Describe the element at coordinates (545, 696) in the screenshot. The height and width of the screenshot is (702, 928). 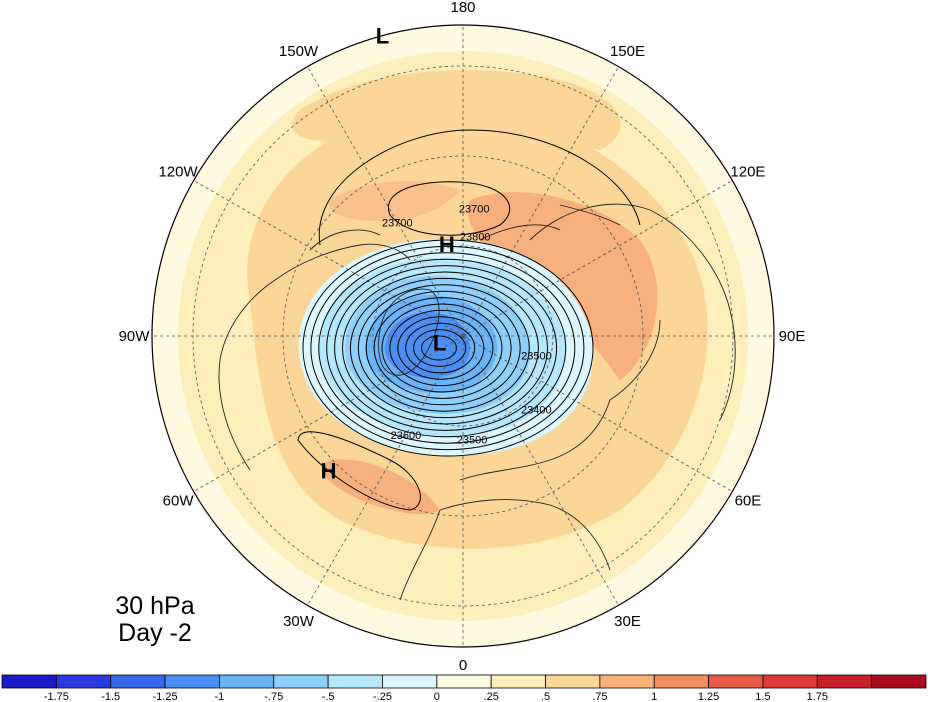
I see `colorbar-label: .5` at that location.